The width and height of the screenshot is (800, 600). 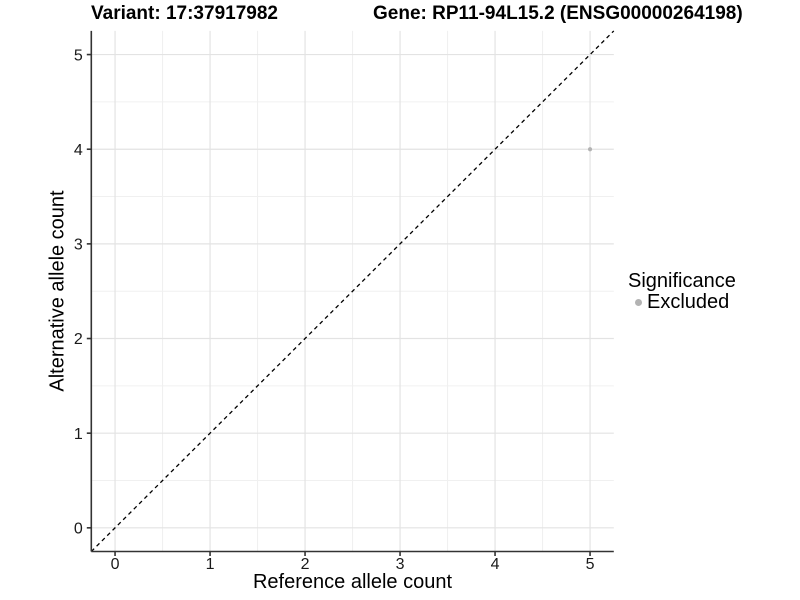 I want to click on excluded-point-marker-icon, so click(x=638, y=302).